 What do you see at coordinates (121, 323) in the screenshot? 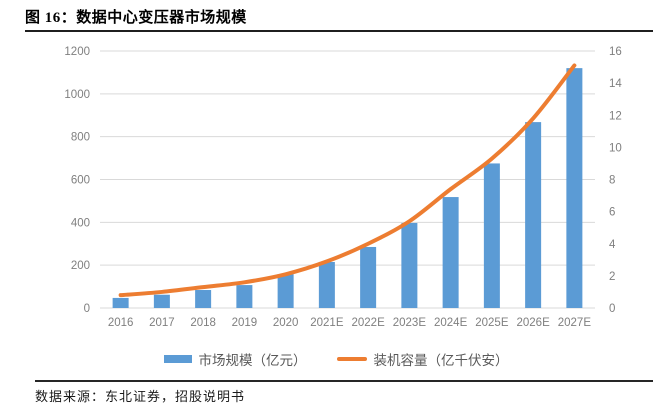
I see `x-axis-label-2016: 2016` at bounding box center [121, 323].